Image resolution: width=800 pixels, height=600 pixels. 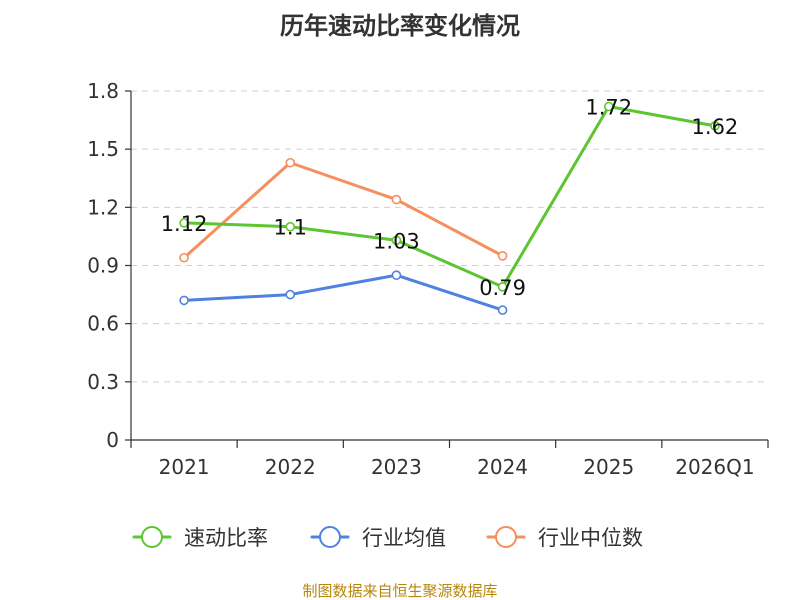 I want to click on x-tick-label: 2025, so click(x=608, y=467).